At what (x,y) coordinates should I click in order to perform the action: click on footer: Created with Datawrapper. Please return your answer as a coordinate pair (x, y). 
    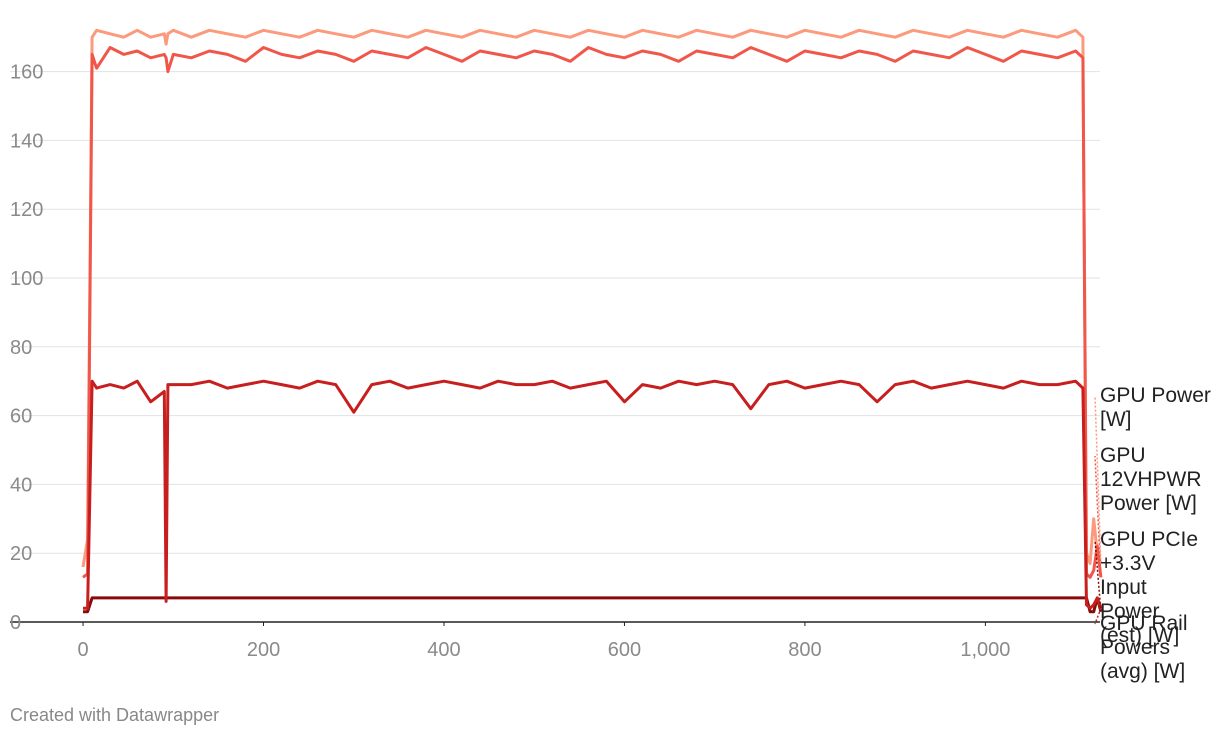
    Looking at the image, I should click on (114, 715).